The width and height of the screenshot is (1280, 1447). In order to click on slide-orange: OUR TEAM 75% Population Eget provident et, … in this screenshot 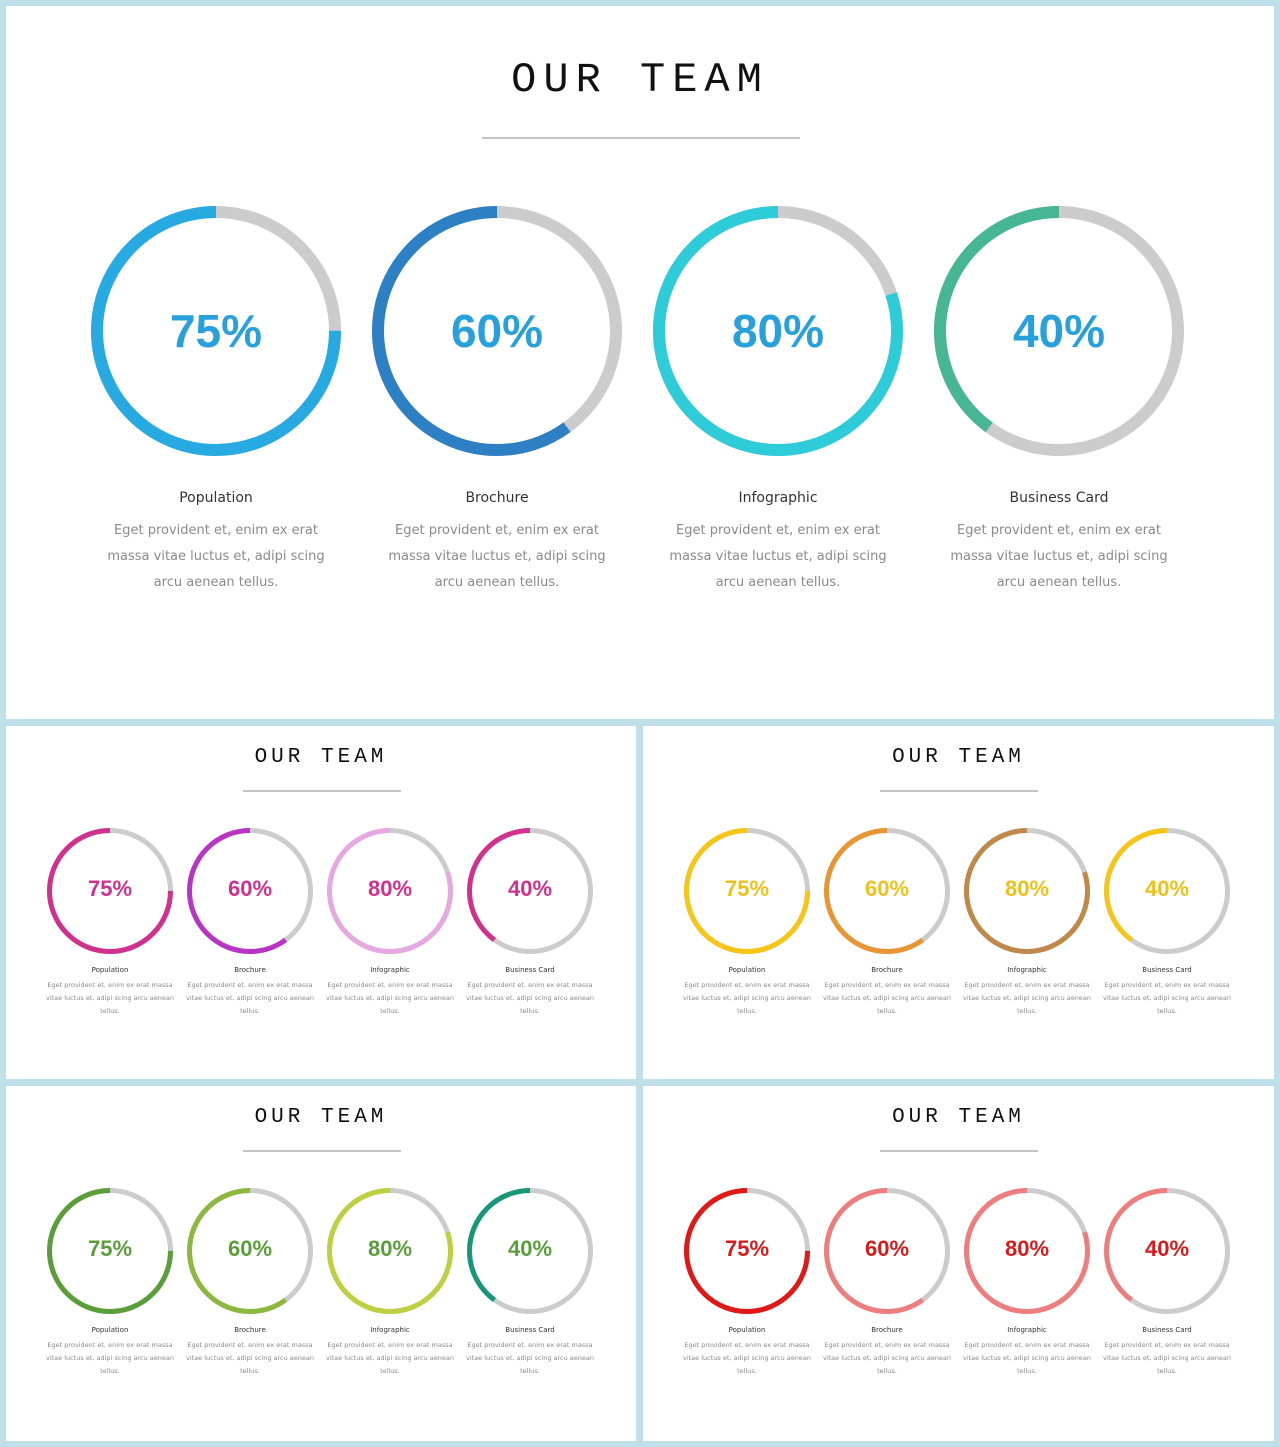, I will do `click(958, 902)`.